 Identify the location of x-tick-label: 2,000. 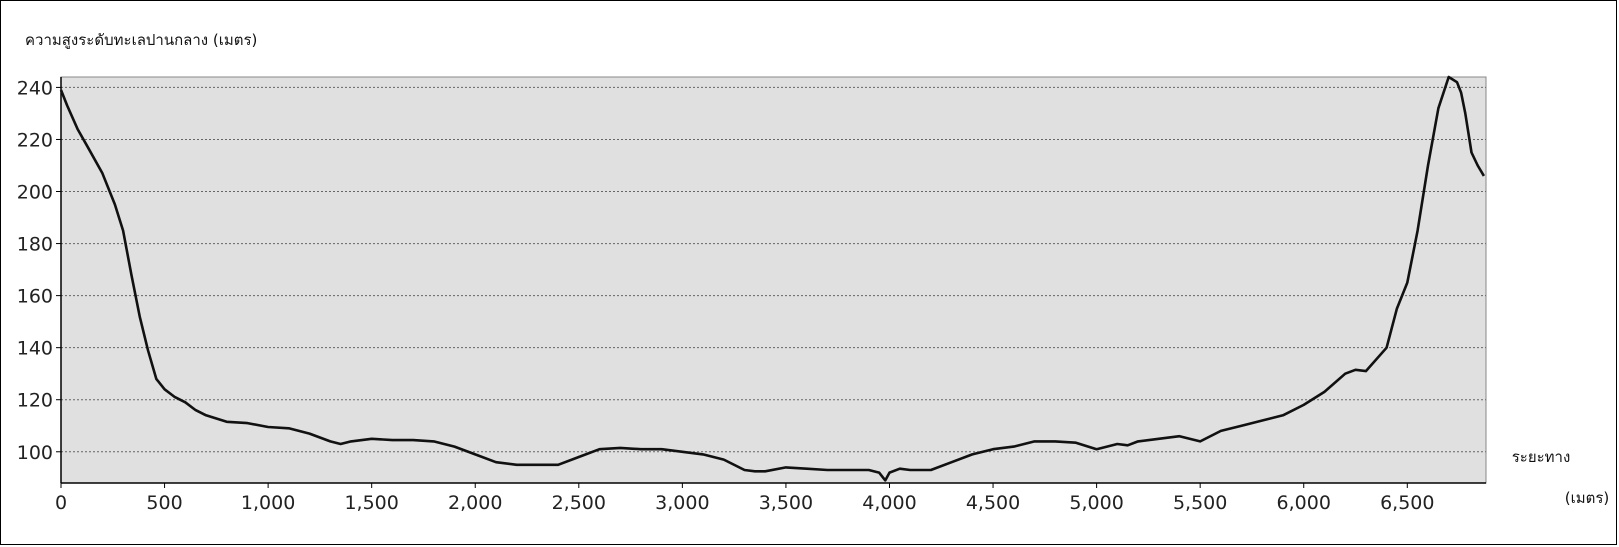
(475, 503).